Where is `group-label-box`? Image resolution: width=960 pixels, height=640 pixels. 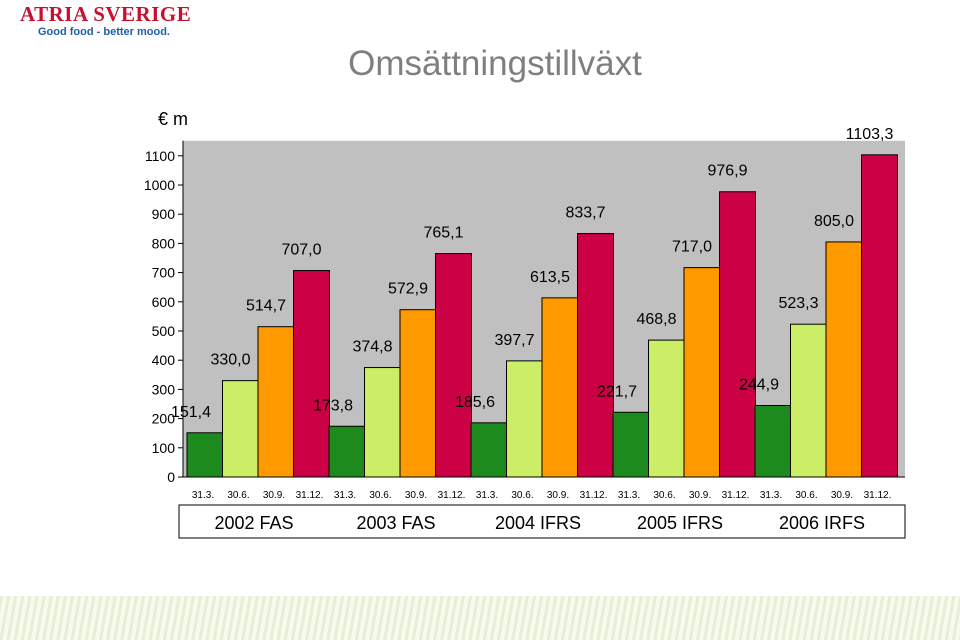
group-label-box is located at coordinates (542, 521).